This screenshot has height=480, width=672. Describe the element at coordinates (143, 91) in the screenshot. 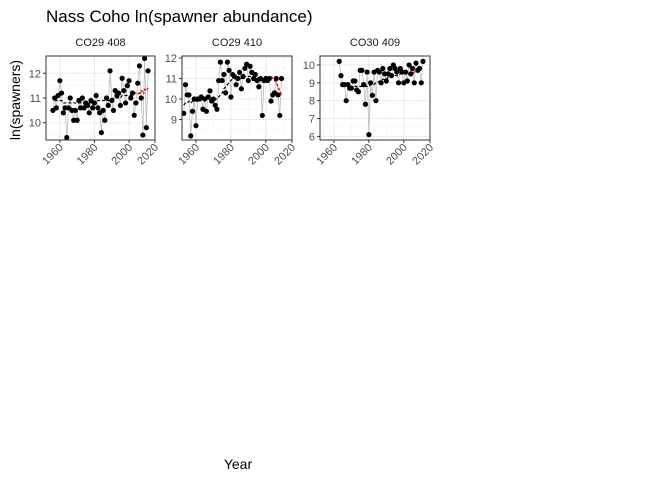

I see `forecast-series-line` at that location.